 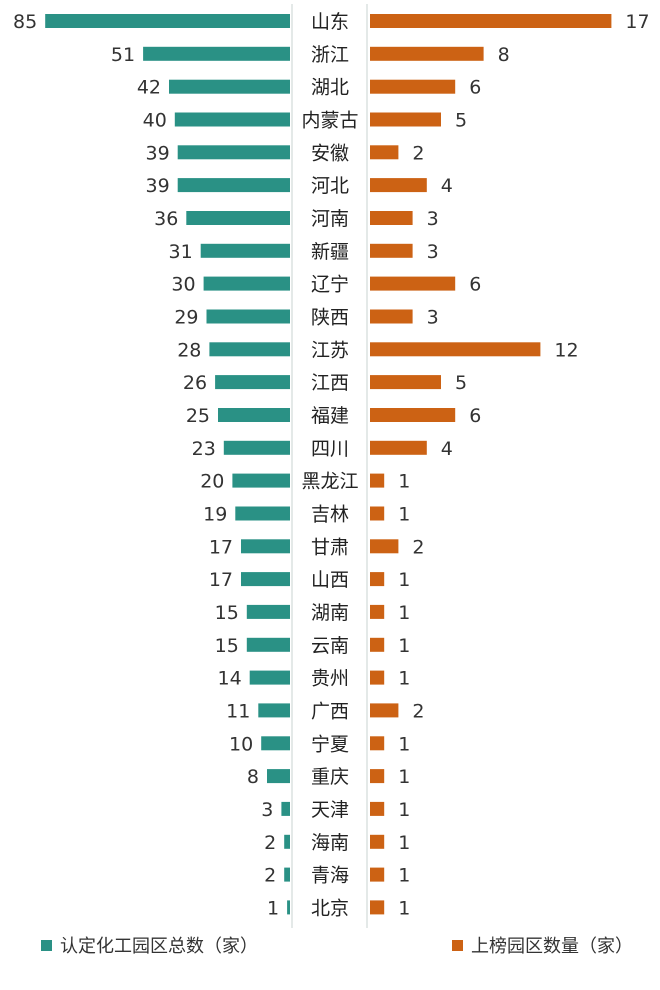 What do you see at coordinates (270, 876) in the screenshot?
I see `value-label-left-26: 2` at bounding box center [270, 876].